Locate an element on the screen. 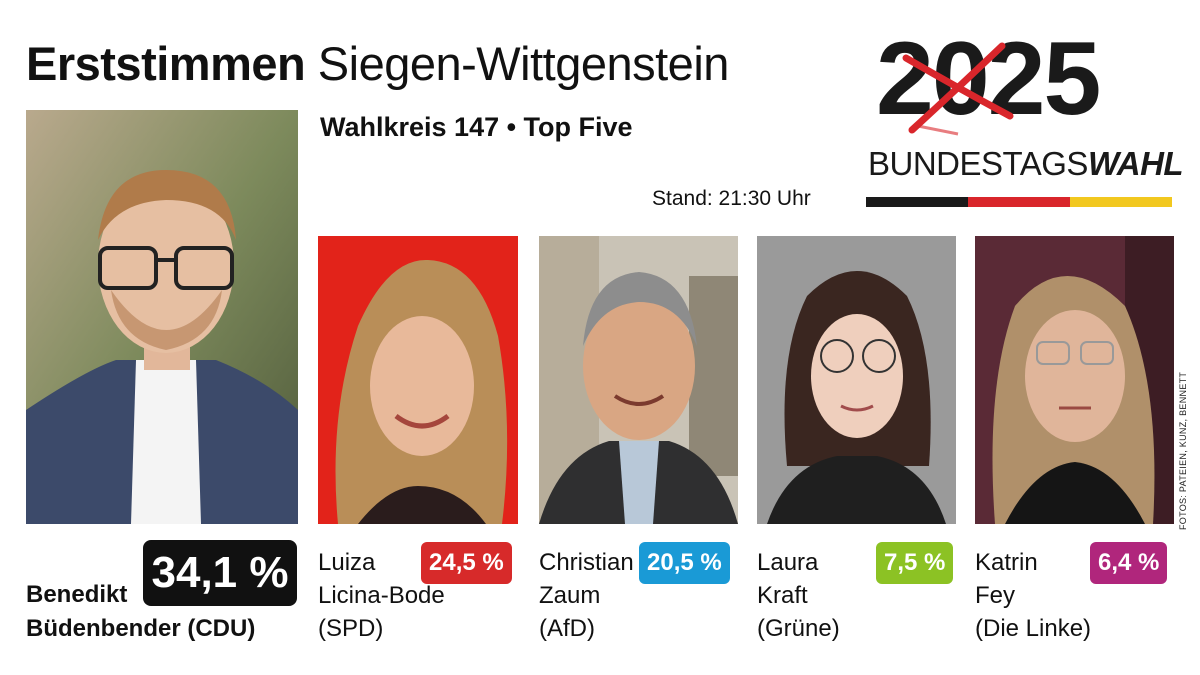 The height and width of the screenshot is (675, 1200). result-badge-fey: 6,4 % is located at coordinates (1129, 563).